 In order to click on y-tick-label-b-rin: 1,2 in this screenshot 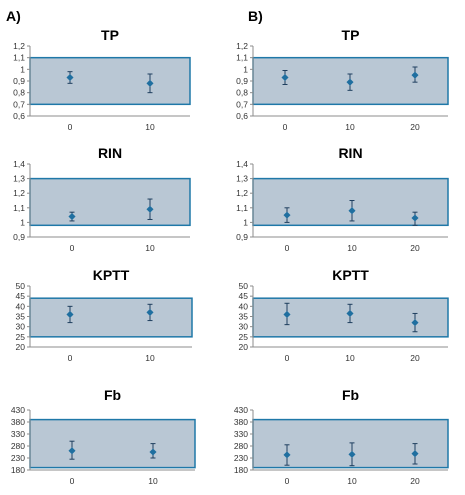, I will do `click(242, 193)`.